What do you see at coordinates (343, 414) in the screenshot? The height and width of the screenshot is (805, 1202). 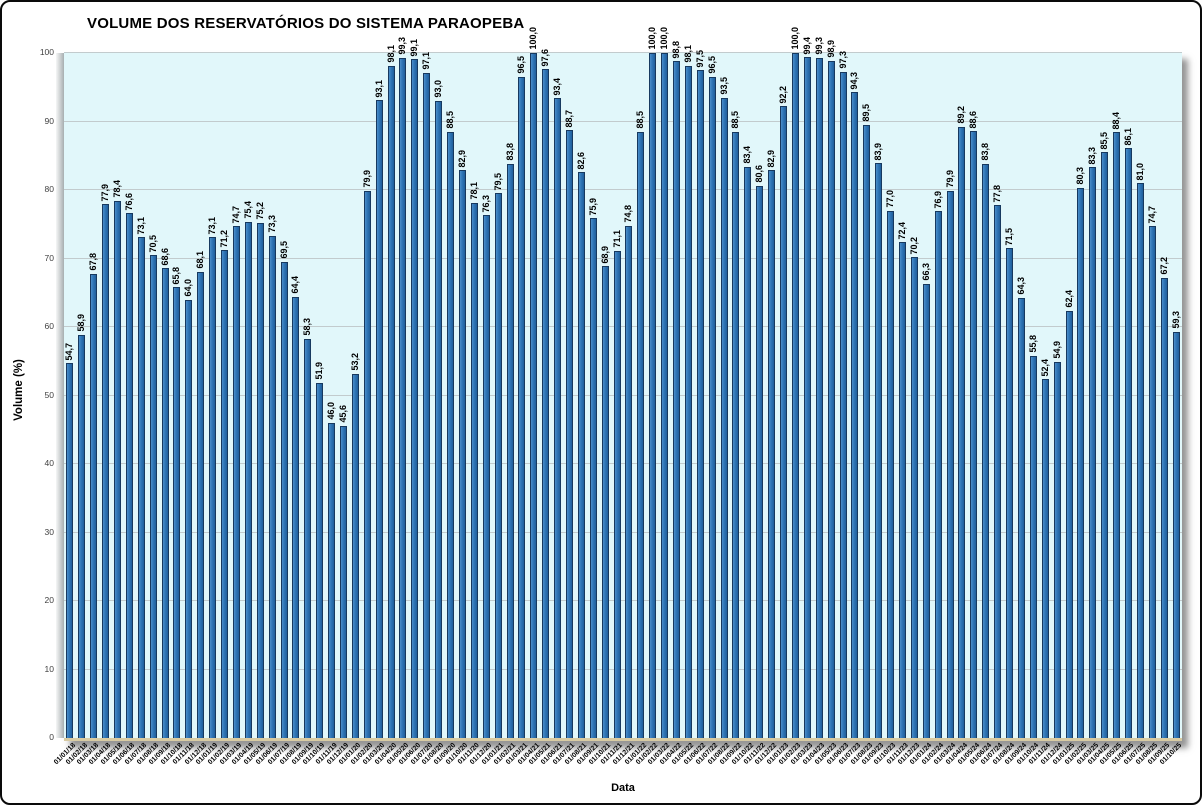 I see `bar-value-label: 45,6` at bounding box center [343, 414].